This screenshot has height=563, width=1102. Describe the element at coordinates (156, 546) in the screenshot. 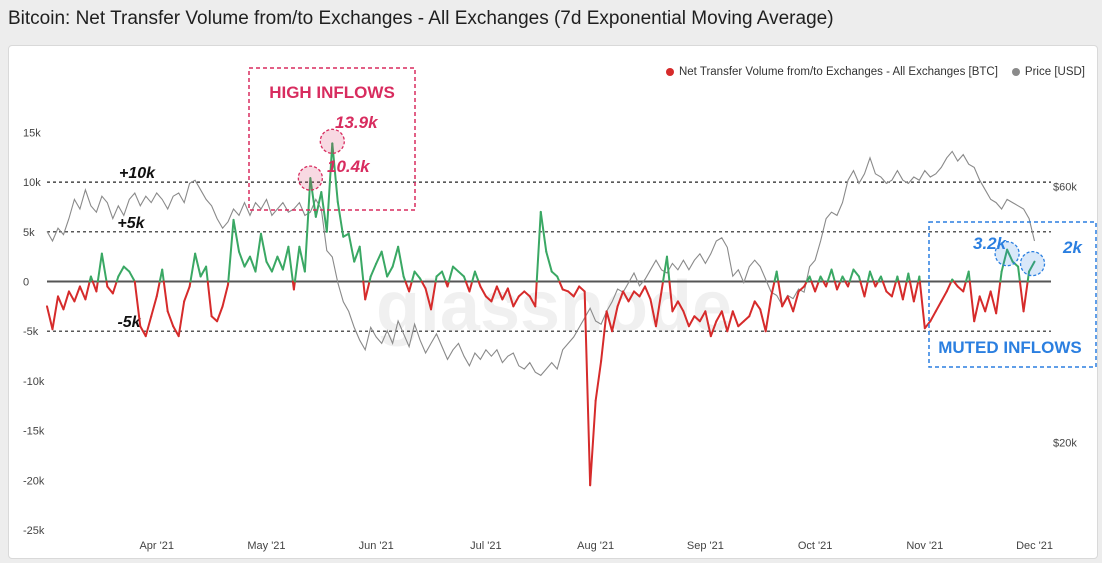

I see `x-axis-tick-label: Apr '21` at that location.